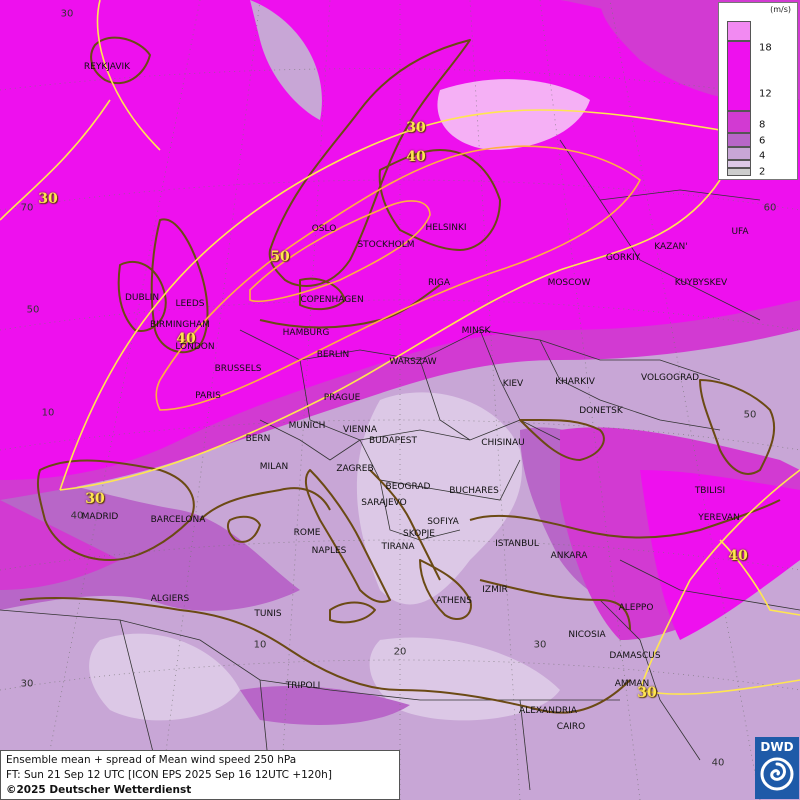 The width and height of the screenshot is (800, 800). I want to click on legend-tick: 8, so click(762, 125).